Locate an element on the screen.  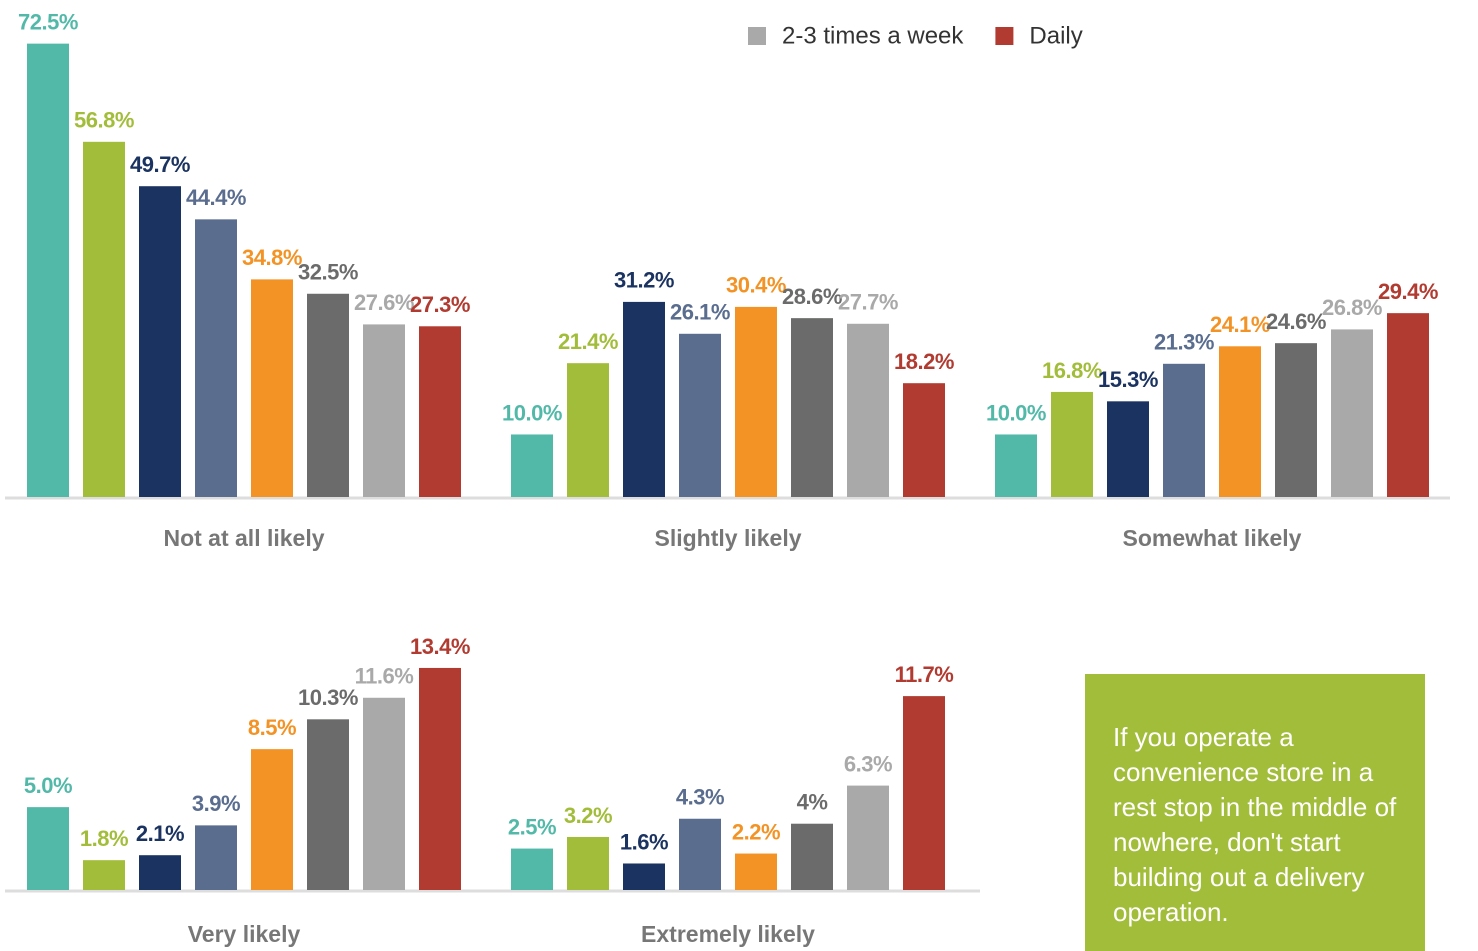
category-label: Slightly likely is located at coordinates (728, 538).